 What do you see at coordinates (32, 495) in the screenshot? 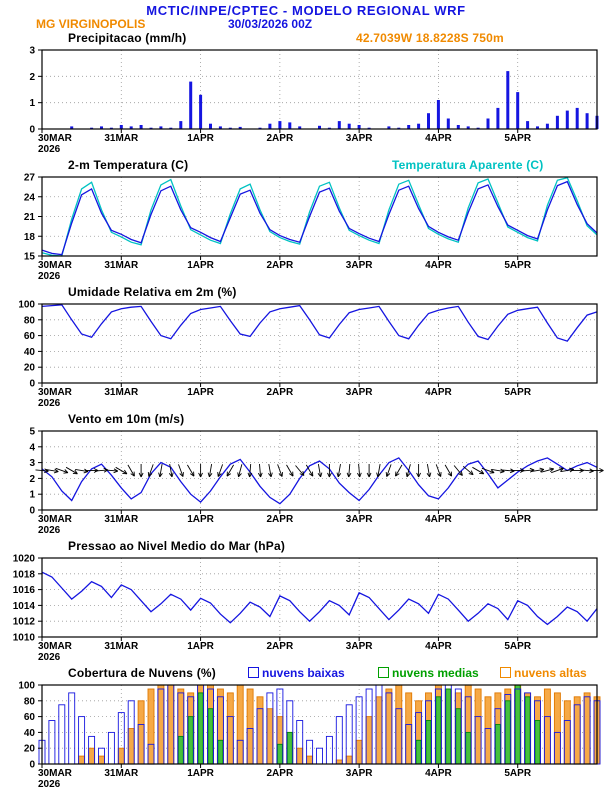
I see `svg-text: 1` at bounding box center [32, 495].